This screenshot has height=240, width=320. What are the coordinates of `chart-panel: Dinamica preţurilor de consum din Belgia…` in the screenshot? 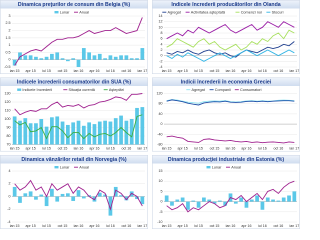 It's located at (74, 37).